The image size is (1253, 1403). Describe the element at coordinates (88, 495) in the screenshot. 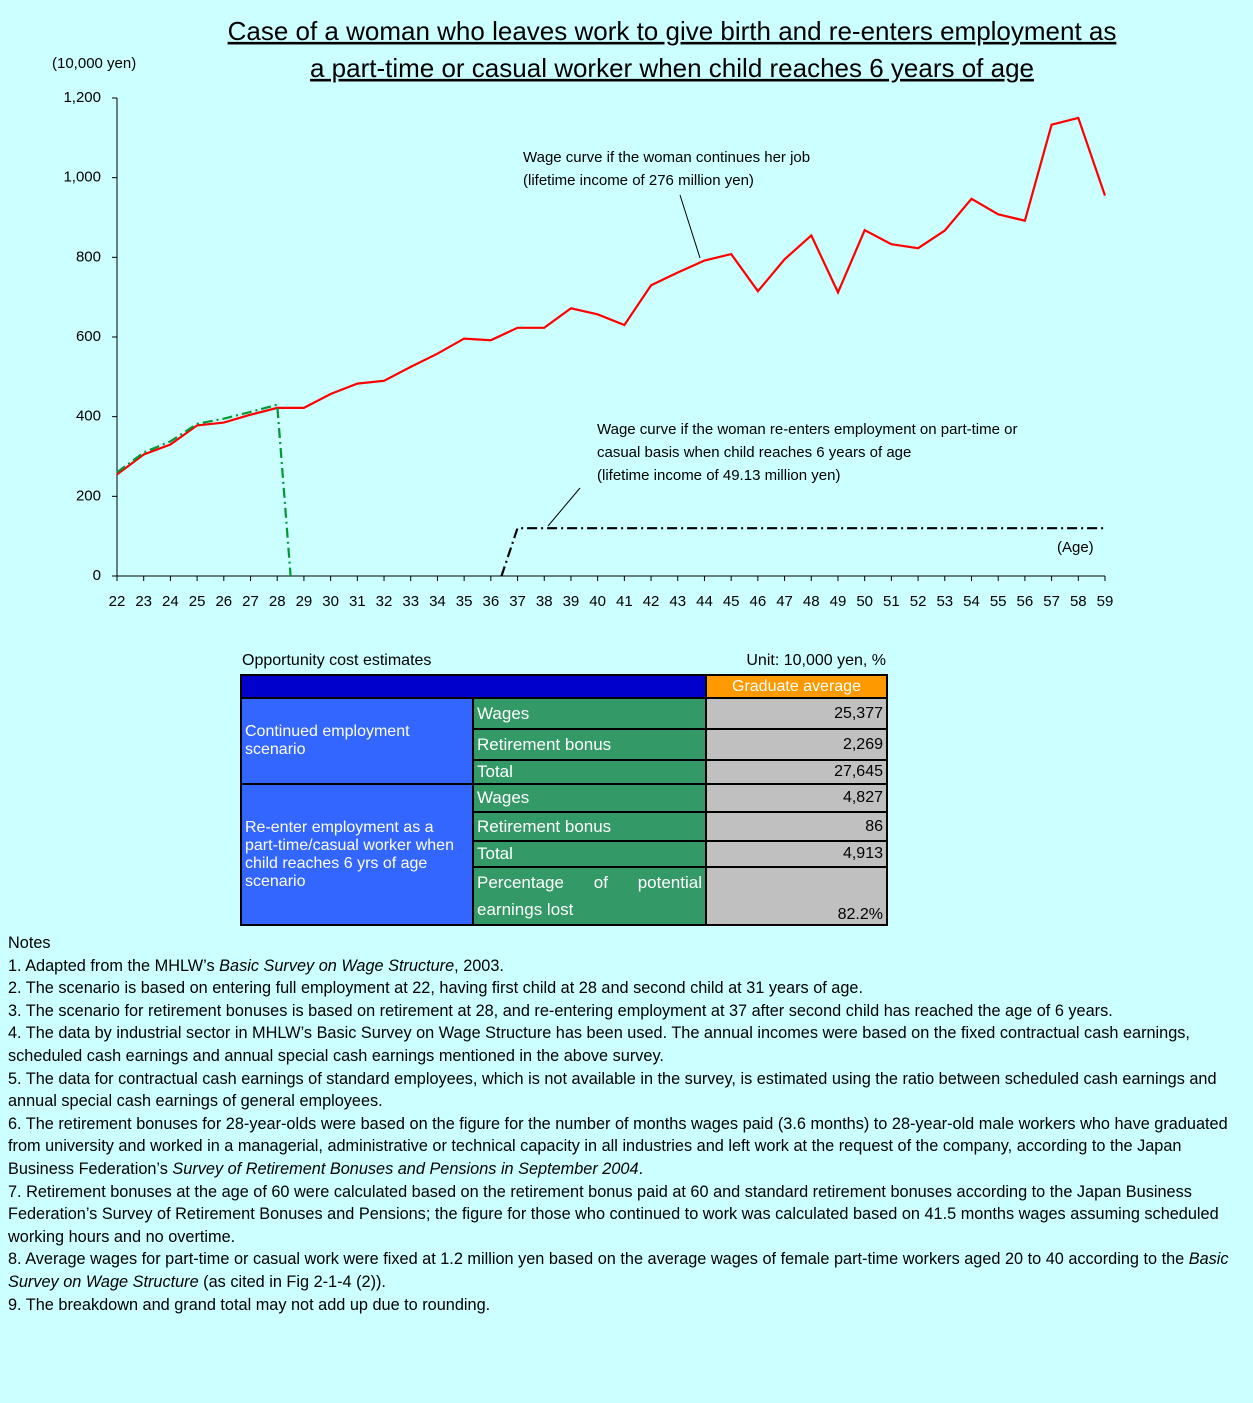

I see `y-tick-label: 200` at that location.